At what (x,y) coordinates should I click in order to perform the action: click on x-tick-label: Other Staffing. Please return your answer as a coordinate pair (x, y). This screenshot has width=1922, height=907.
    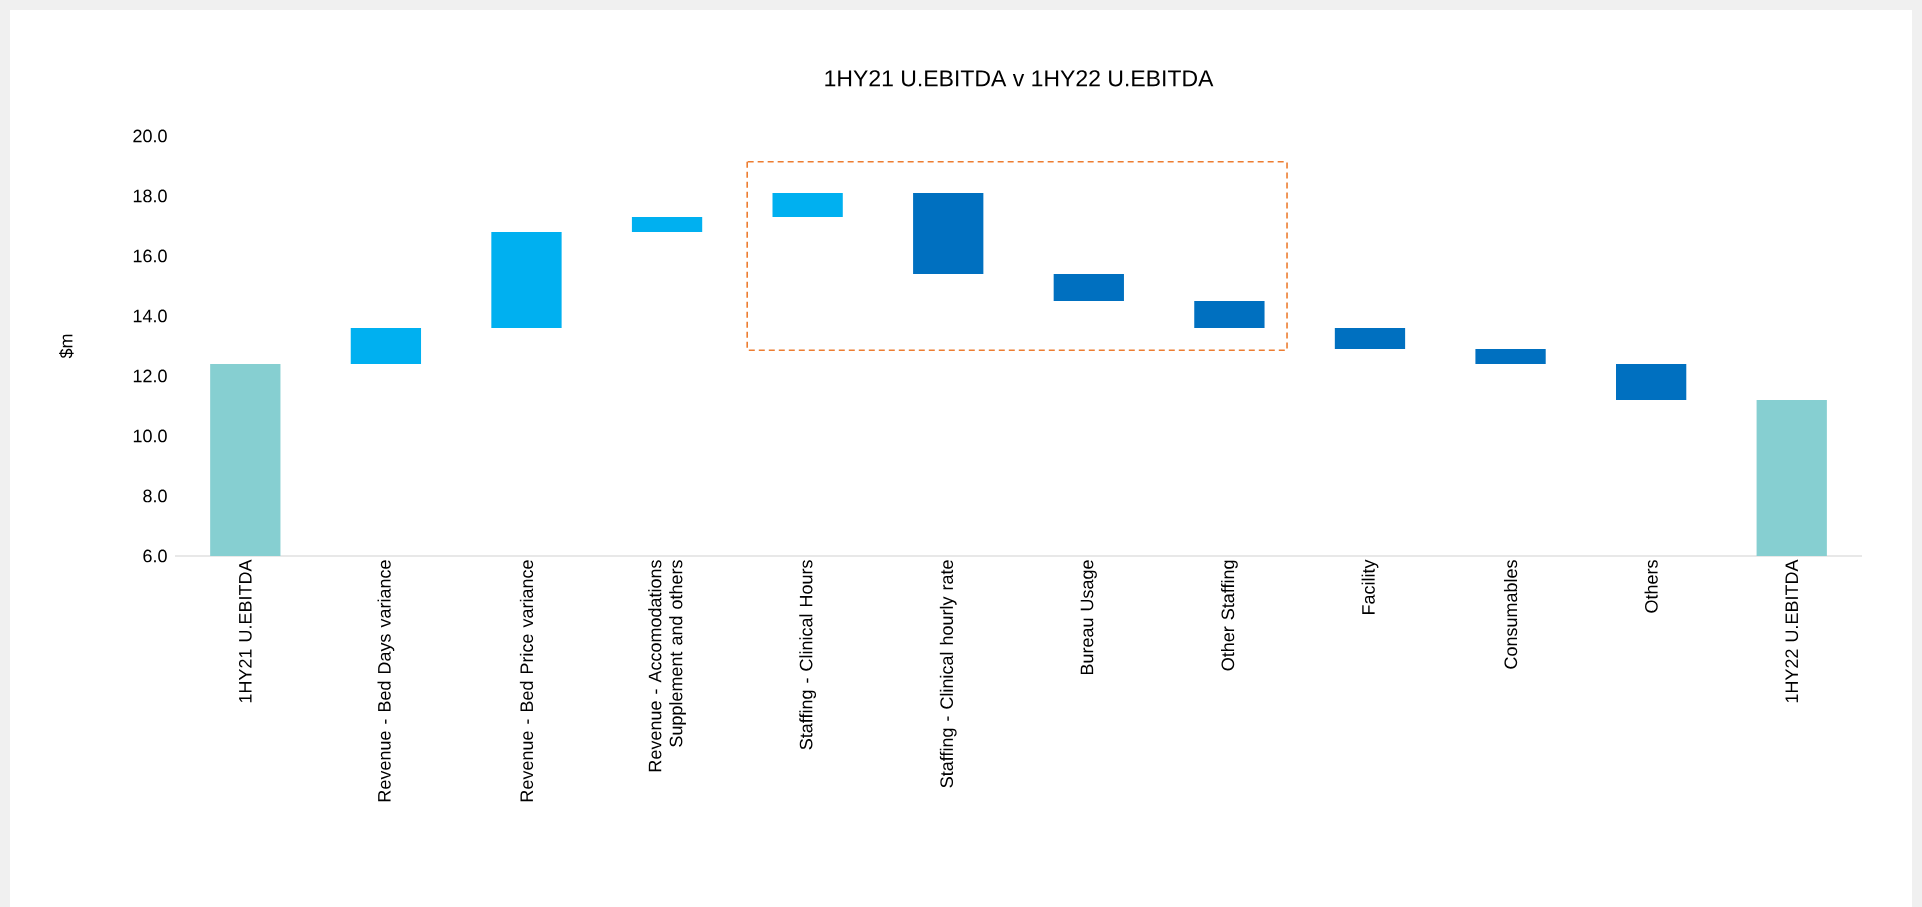
    Looking at the image, I should click on (1229, 615).